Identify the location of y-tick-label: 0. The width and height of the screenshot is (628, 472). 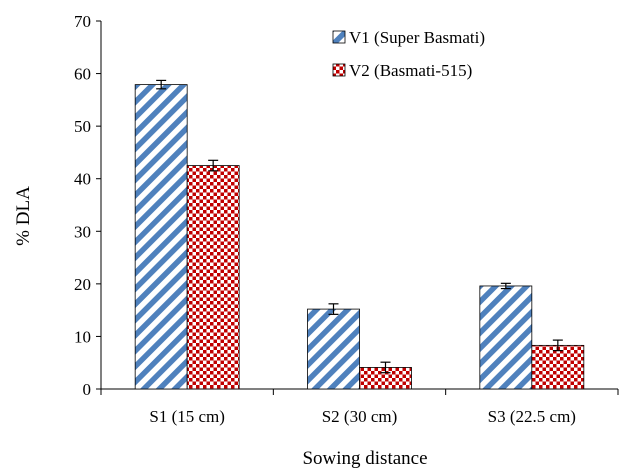
(87, 389).